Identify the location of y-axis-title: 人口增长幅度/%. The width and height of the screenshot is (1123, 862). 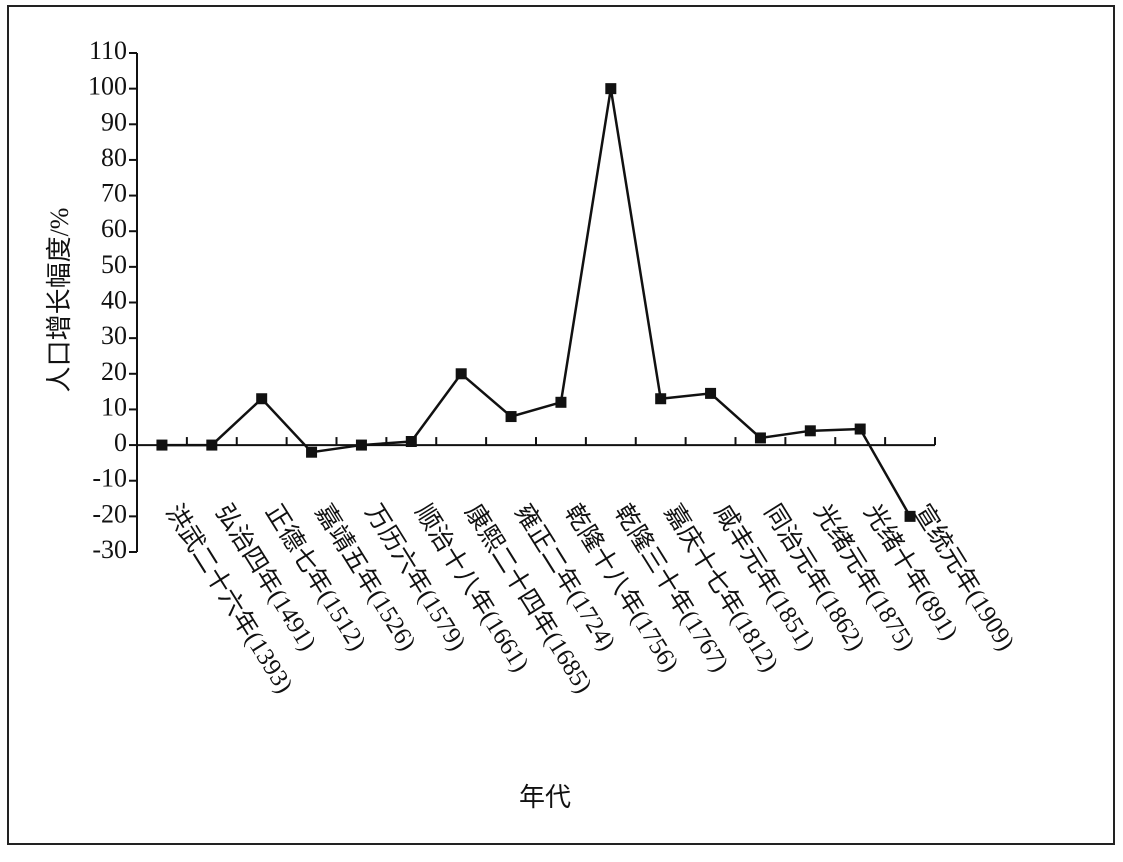
(59, 300).